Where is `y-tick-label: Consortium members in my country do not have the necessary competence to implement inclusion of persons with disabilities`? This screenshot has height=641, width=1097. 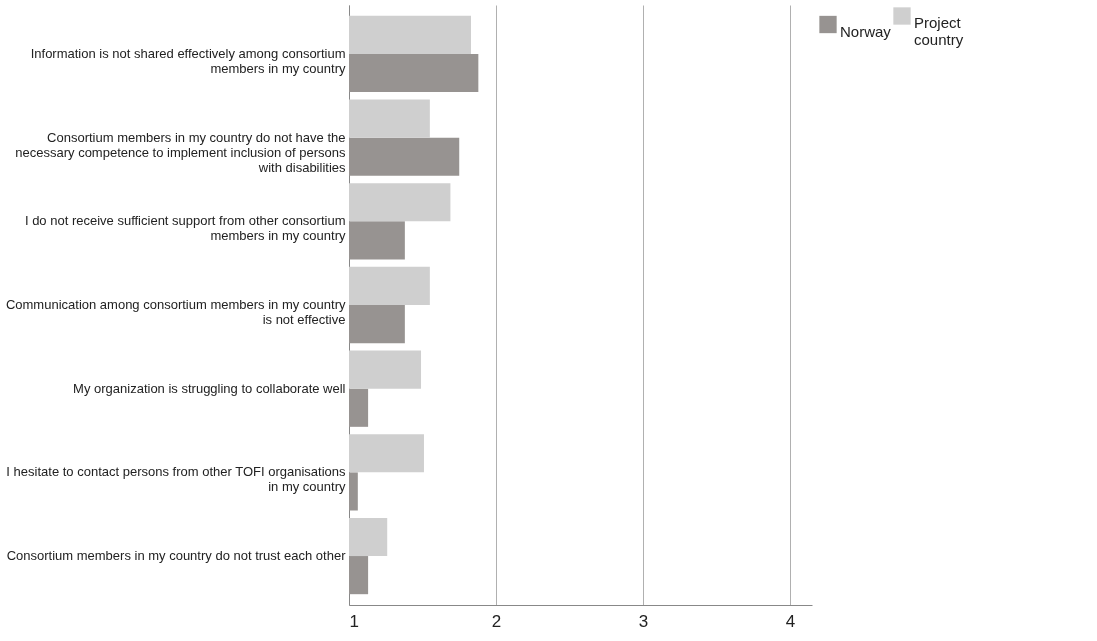
y-tick-label: Consortium members in my country do not have the necessary competence to implement inclusion of persons with disabilities is located at coordinates (180, 152).